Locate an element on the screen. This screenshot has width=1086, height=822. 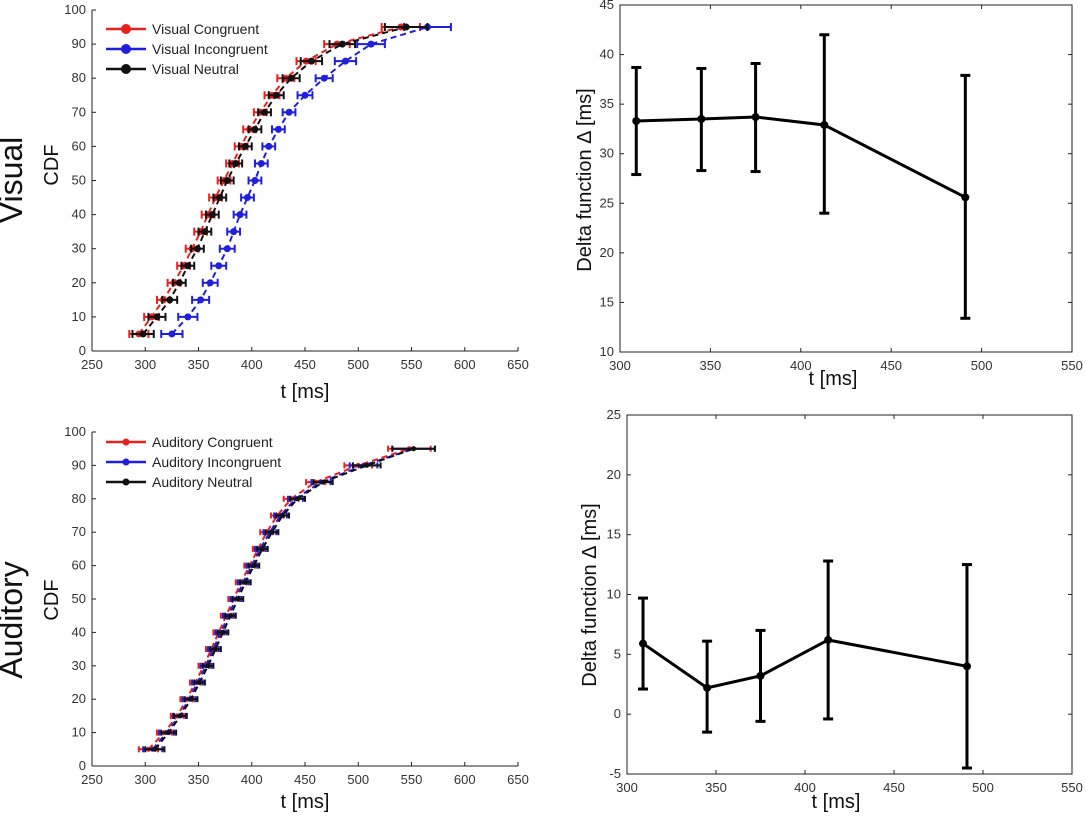
legend-entry: Auditory Incongruent is located at coordinates (216, 462).